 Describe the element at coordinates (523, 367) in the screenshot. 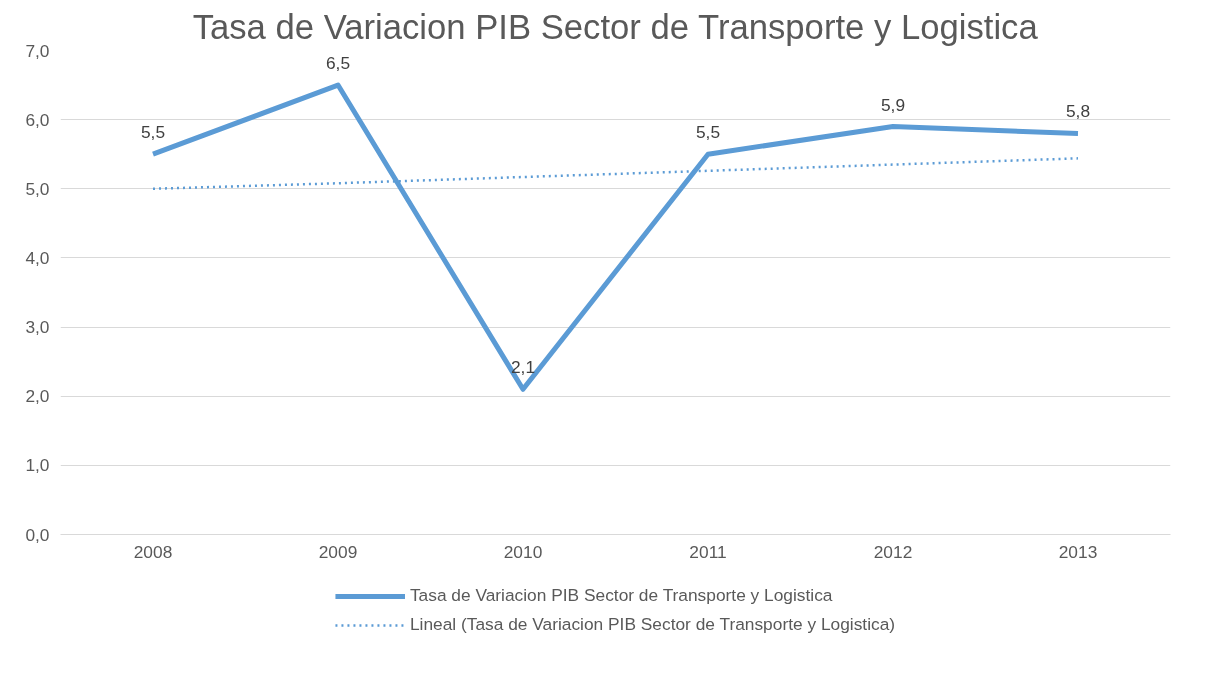

I see `data-label: 2,1` at that location.